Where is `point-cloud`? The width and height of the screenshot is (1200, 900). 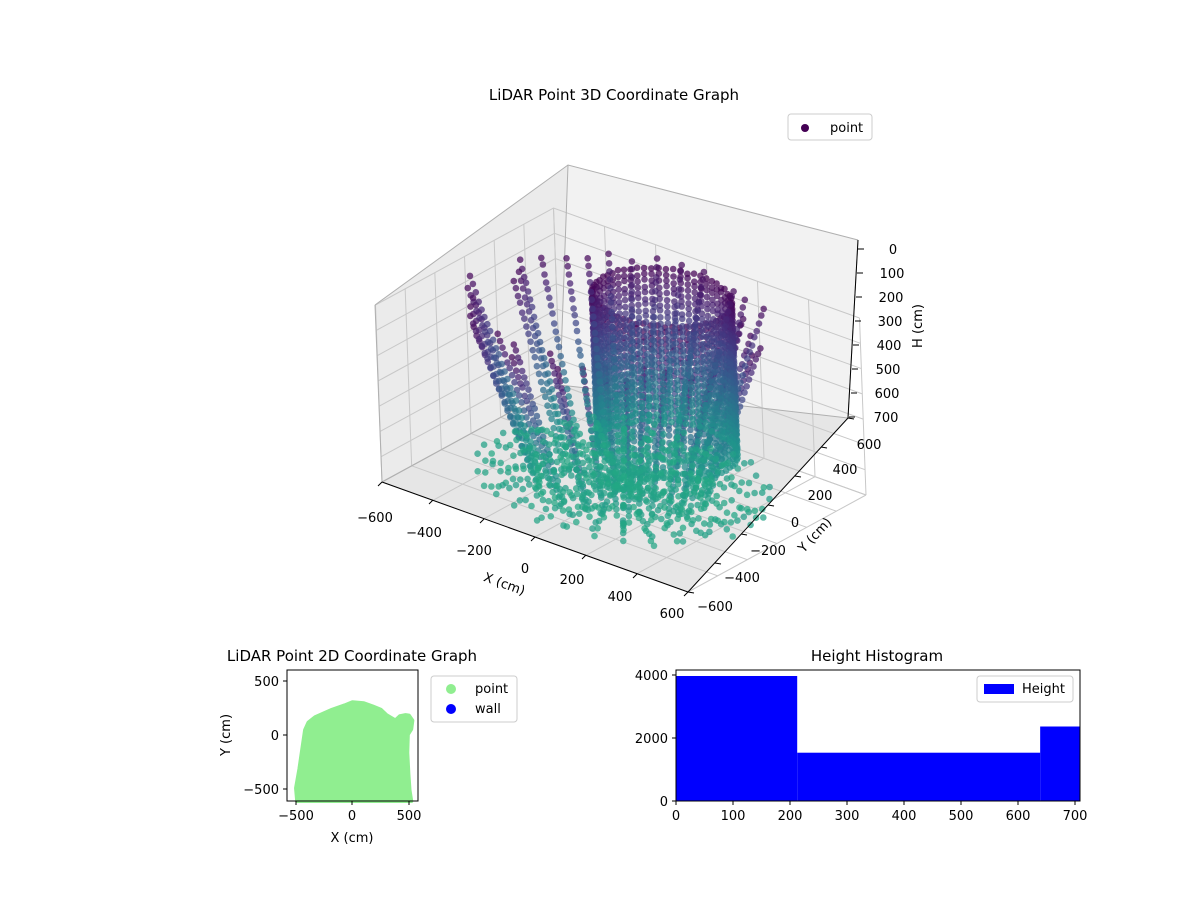
point-cloud is located at coordinates (618, 400).